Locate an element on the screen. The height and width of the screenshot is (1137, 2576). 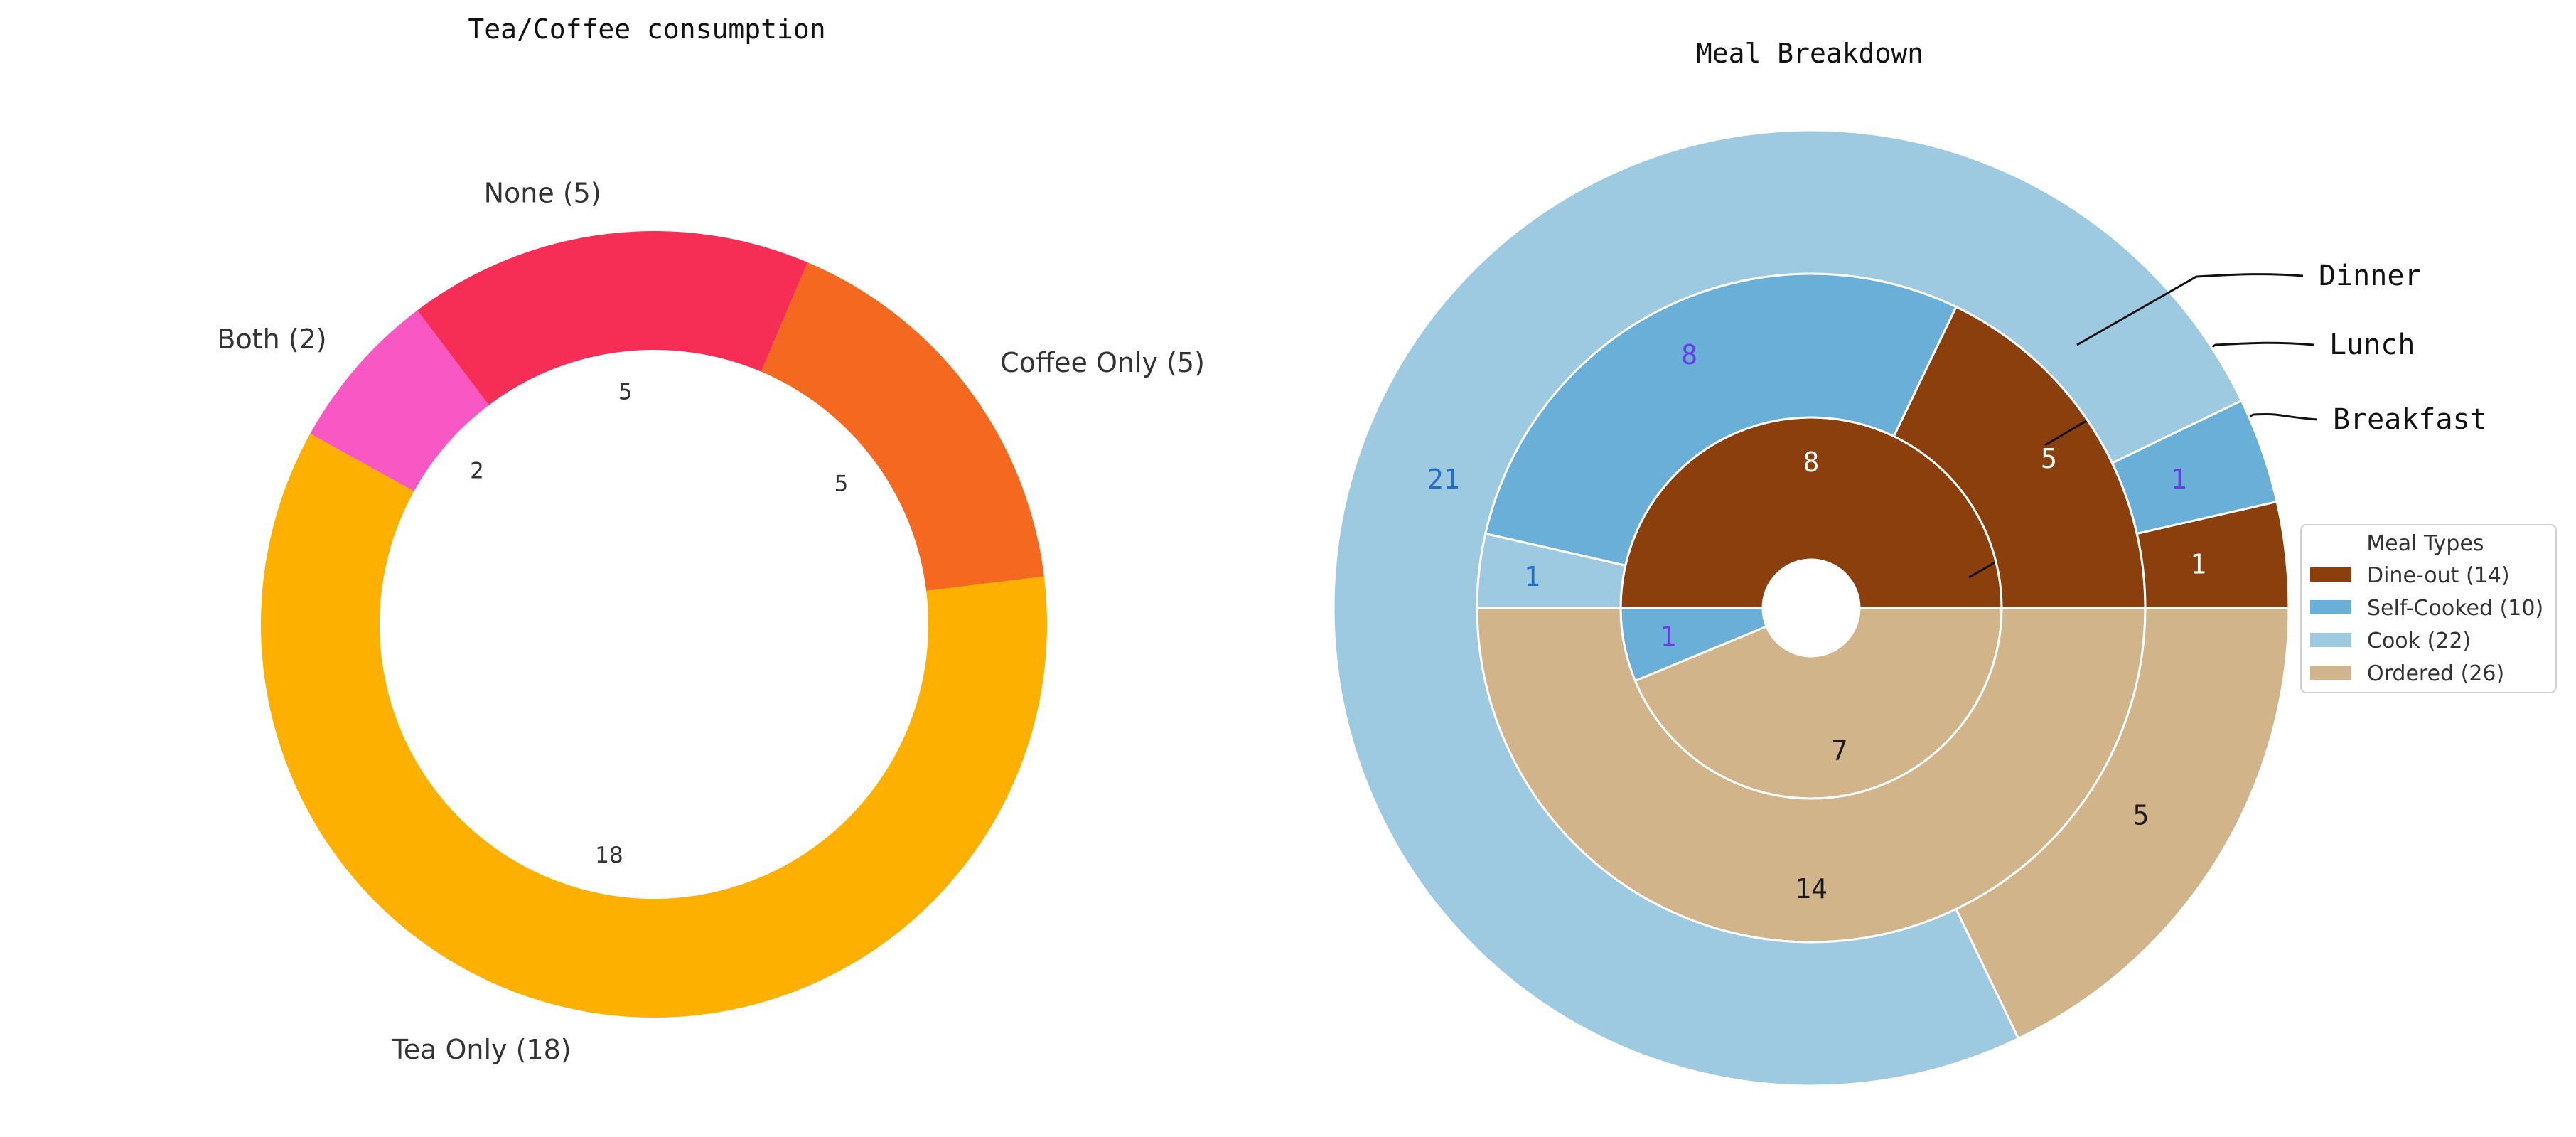
slice-label-none-5: None (5) is located at coordinates (542, 193).